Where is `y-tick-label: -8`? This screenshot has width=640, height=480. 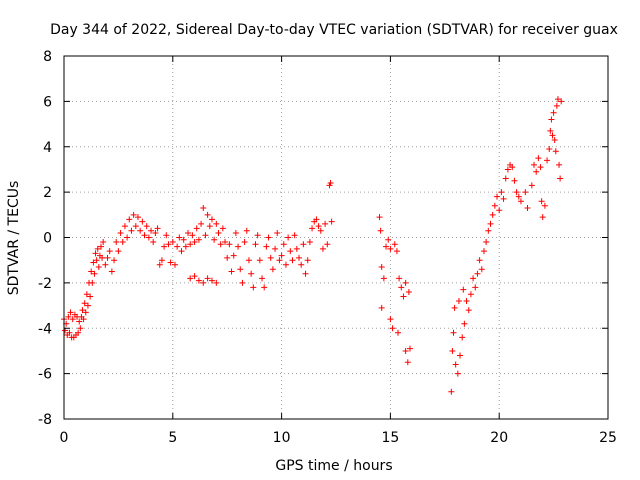
y-tick-label: -8 is located at coordinates (45, 420).